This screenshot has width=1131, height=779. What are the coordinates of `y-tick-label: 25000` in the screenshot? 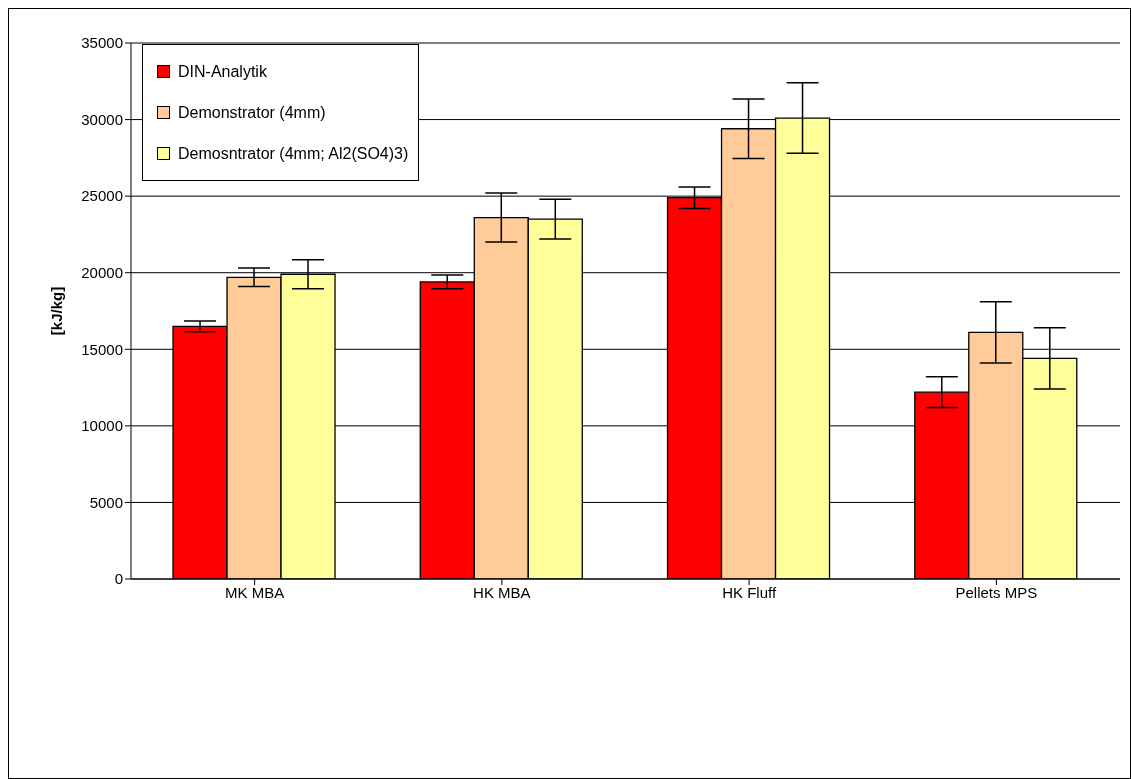 It's located at (102, 196).